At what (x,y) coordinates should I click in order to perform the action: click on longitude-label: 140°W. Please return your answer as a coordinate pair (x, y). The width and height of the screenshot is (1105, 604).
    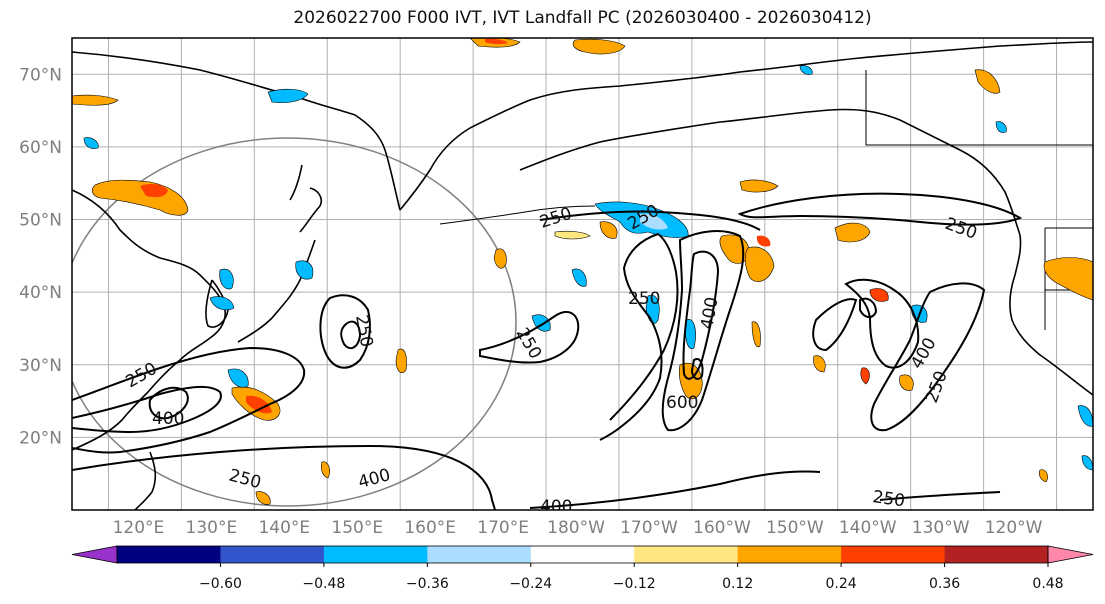
    Looking at the image, I should click on (868, 528).